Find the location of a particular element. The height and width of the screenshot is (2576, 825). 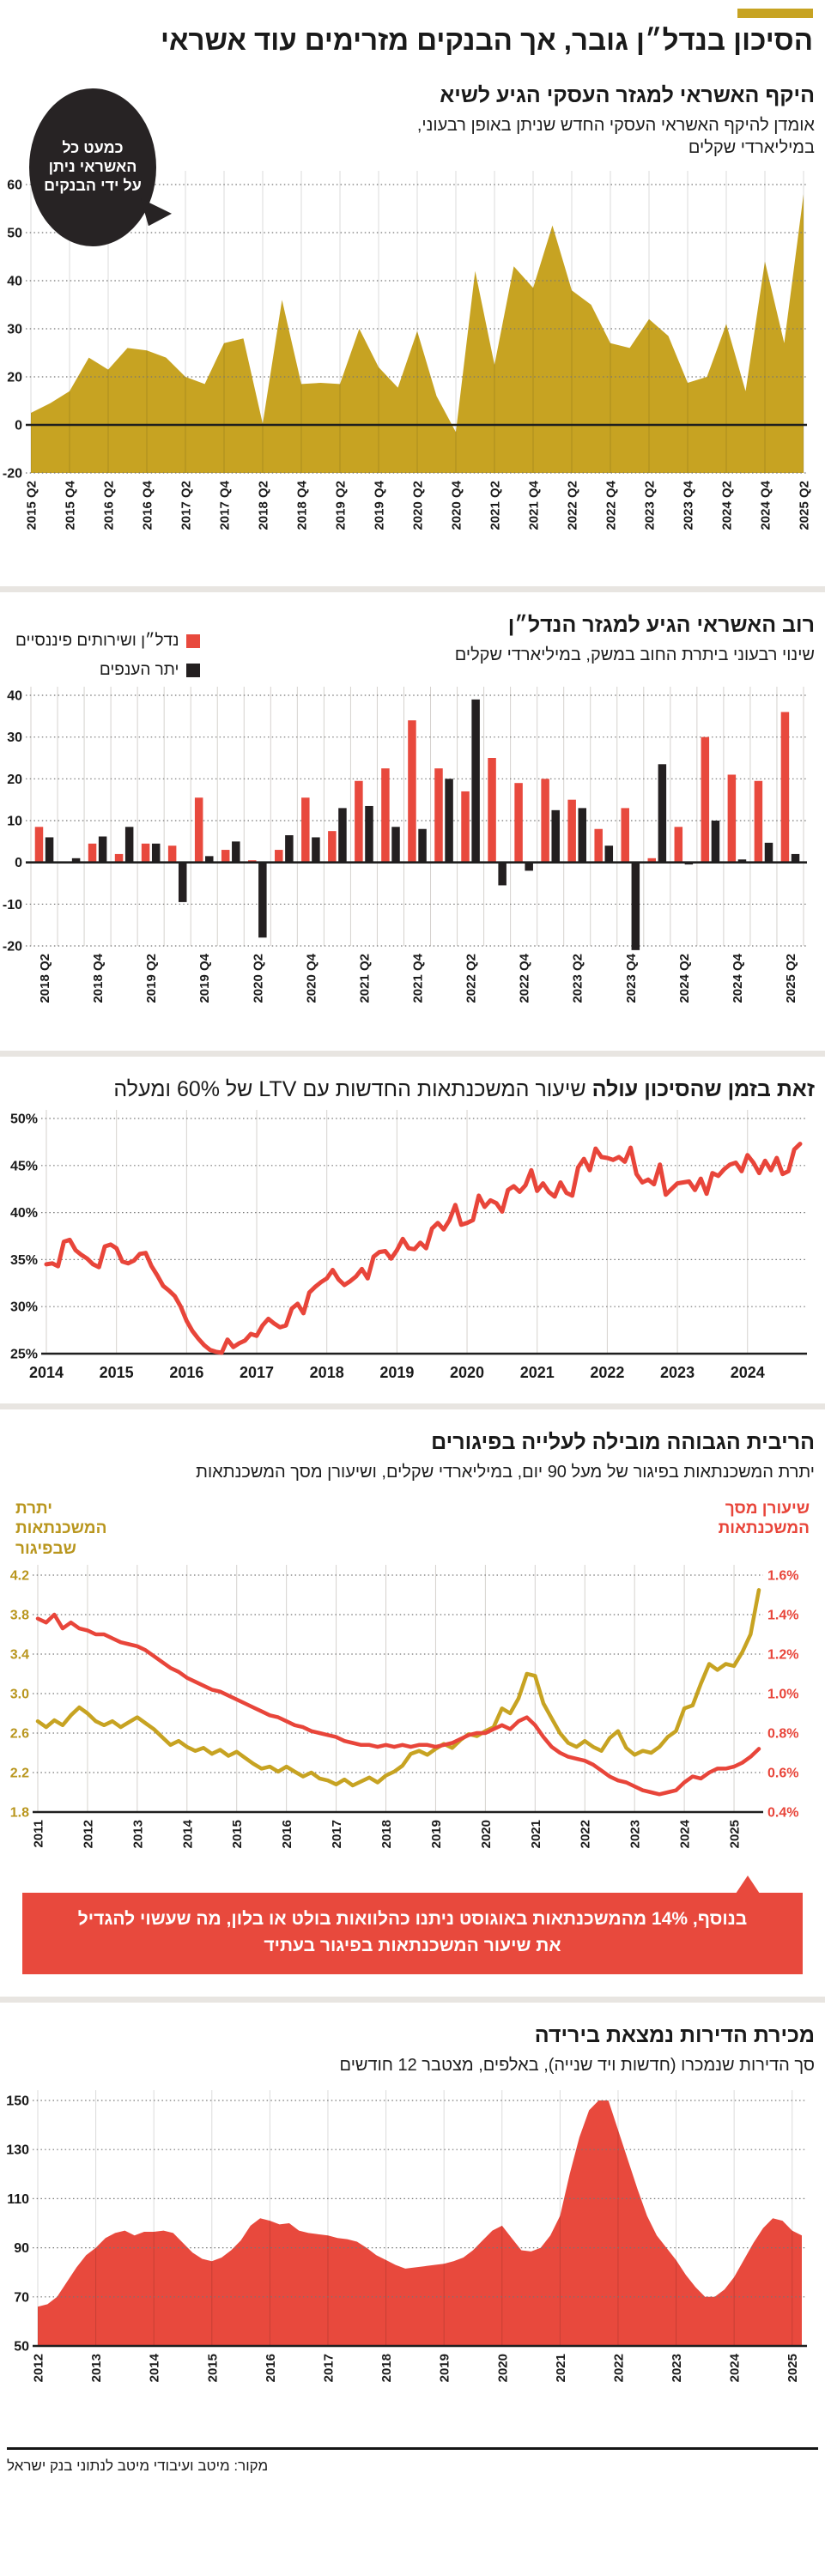

speech-bubble-text: כמעט כל האשראי ניתן על ידי הבנקים is located at coordinates (93, 167).